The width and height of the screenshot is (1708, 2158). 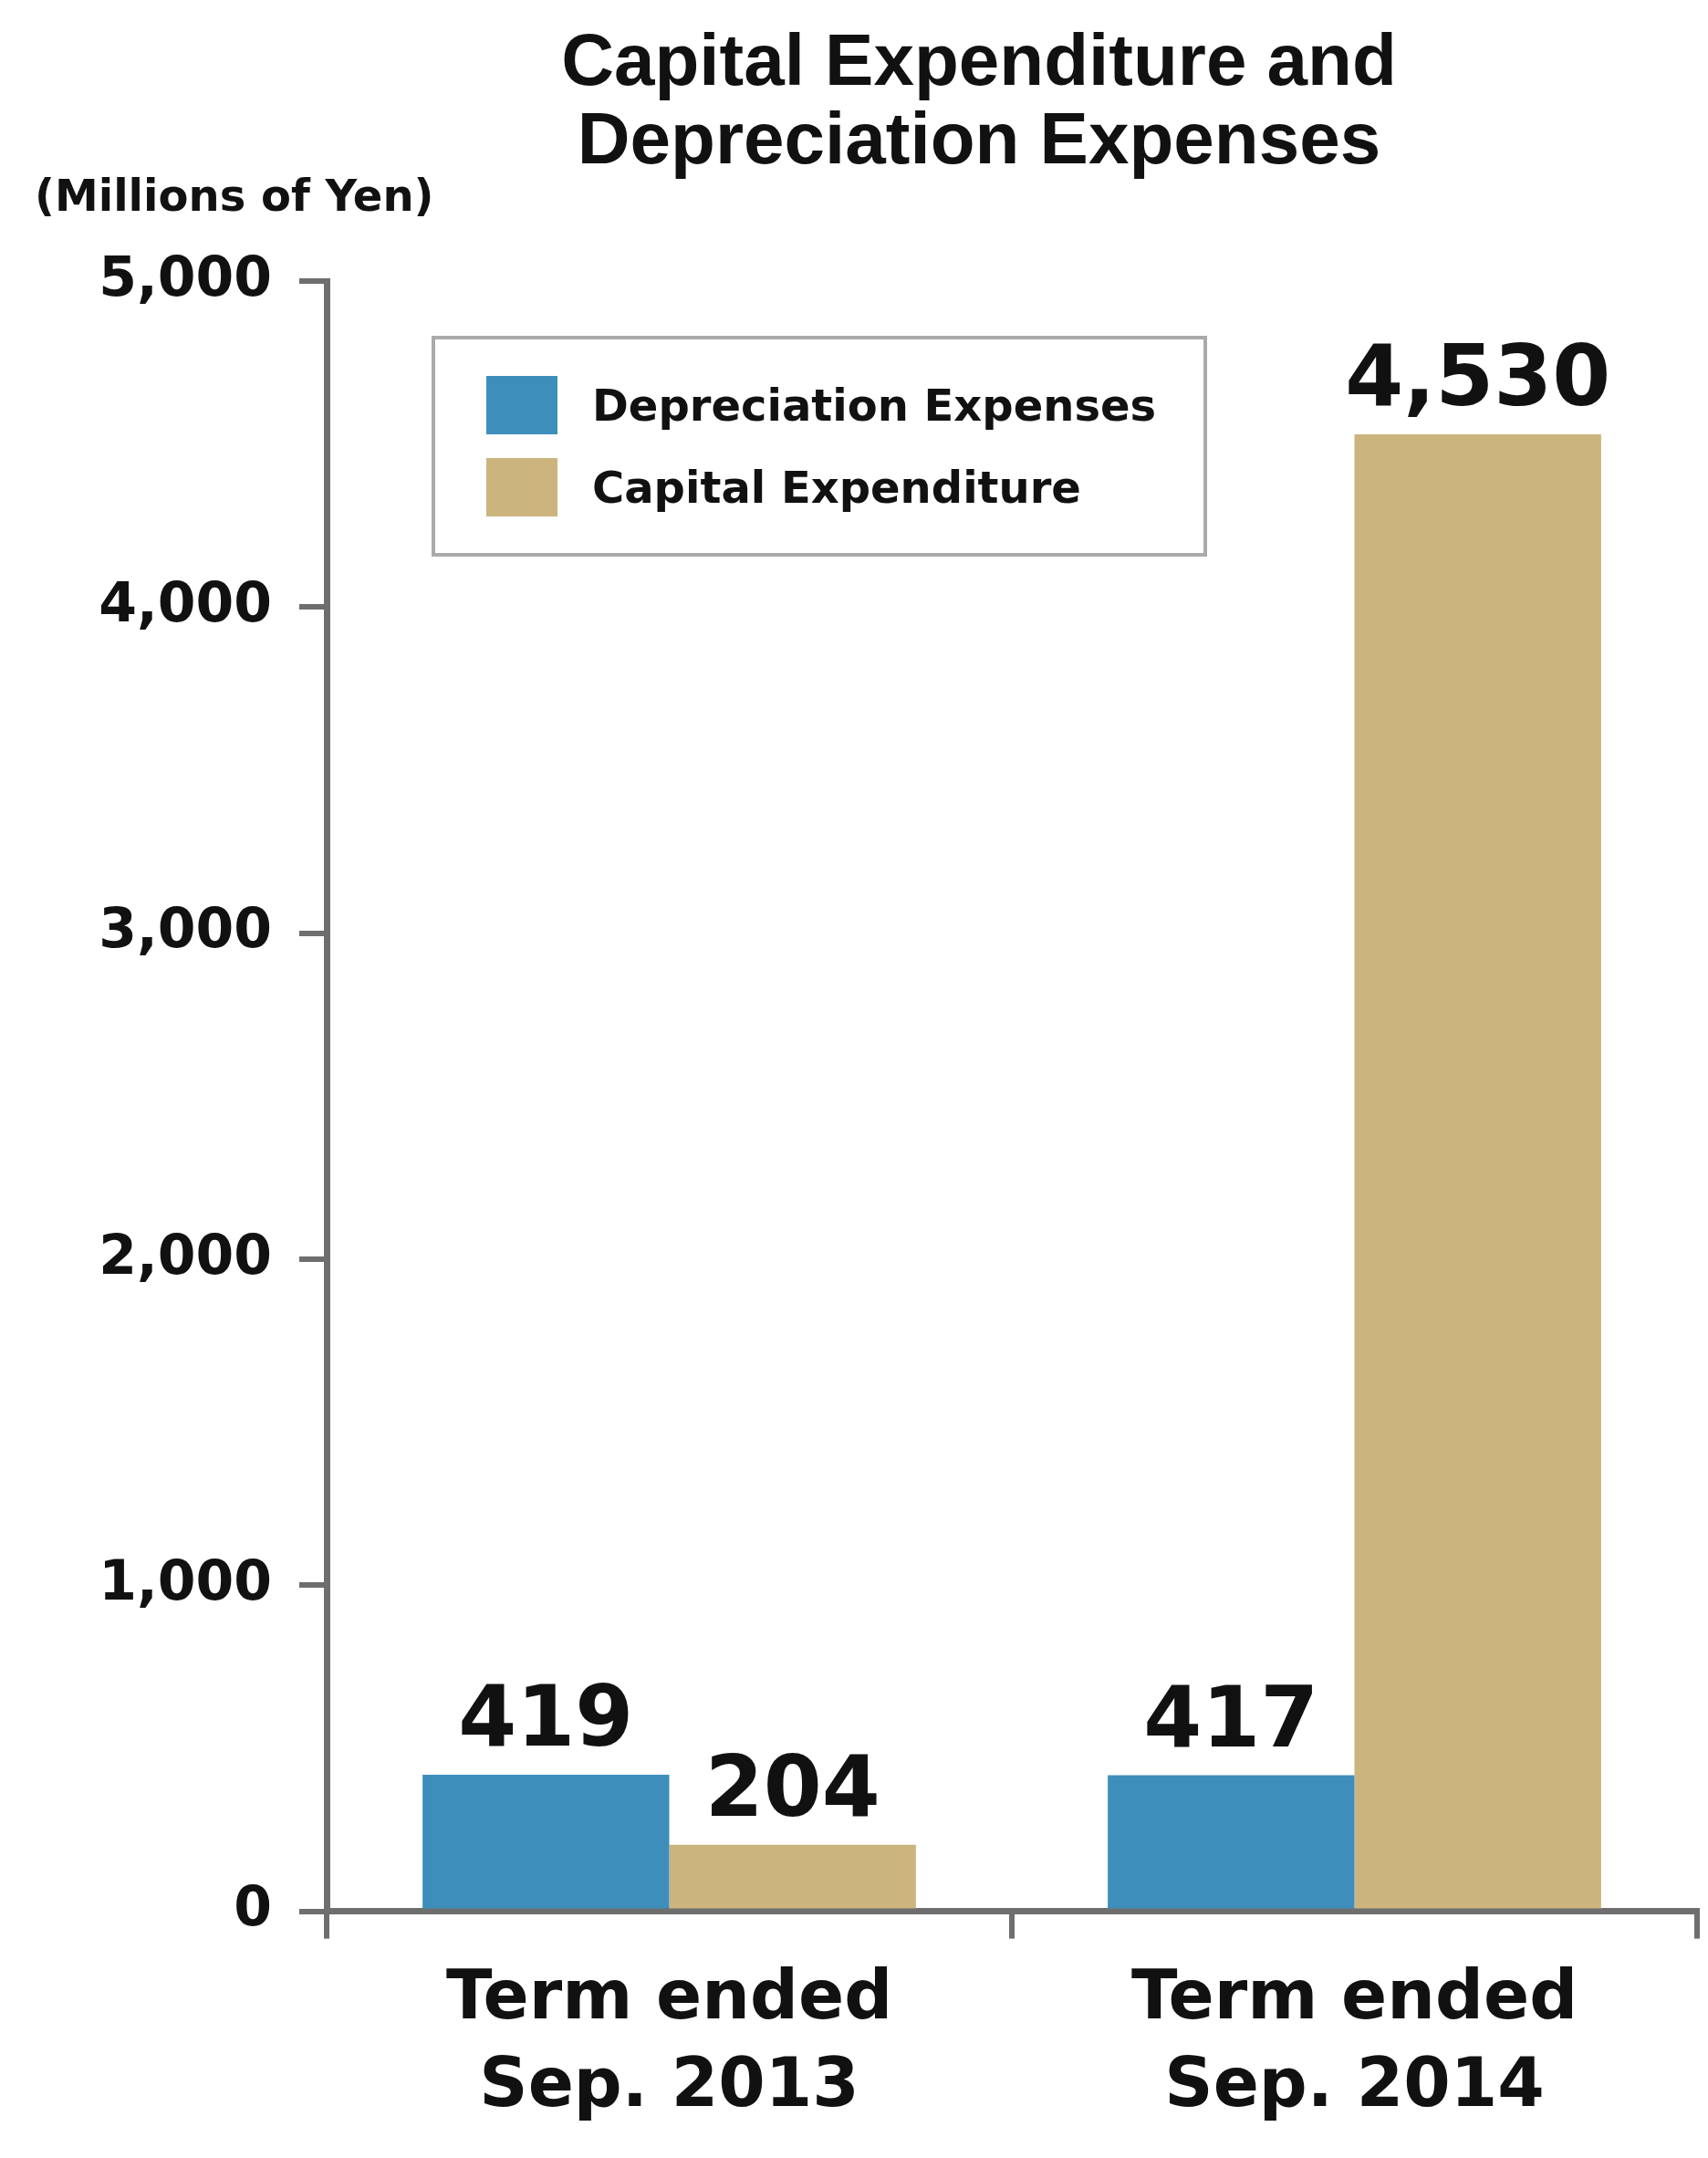 What do you see at coordinates (792, 1786) in the screenshot?
I see `data-label: 204` at bounding box center [792, 1786].